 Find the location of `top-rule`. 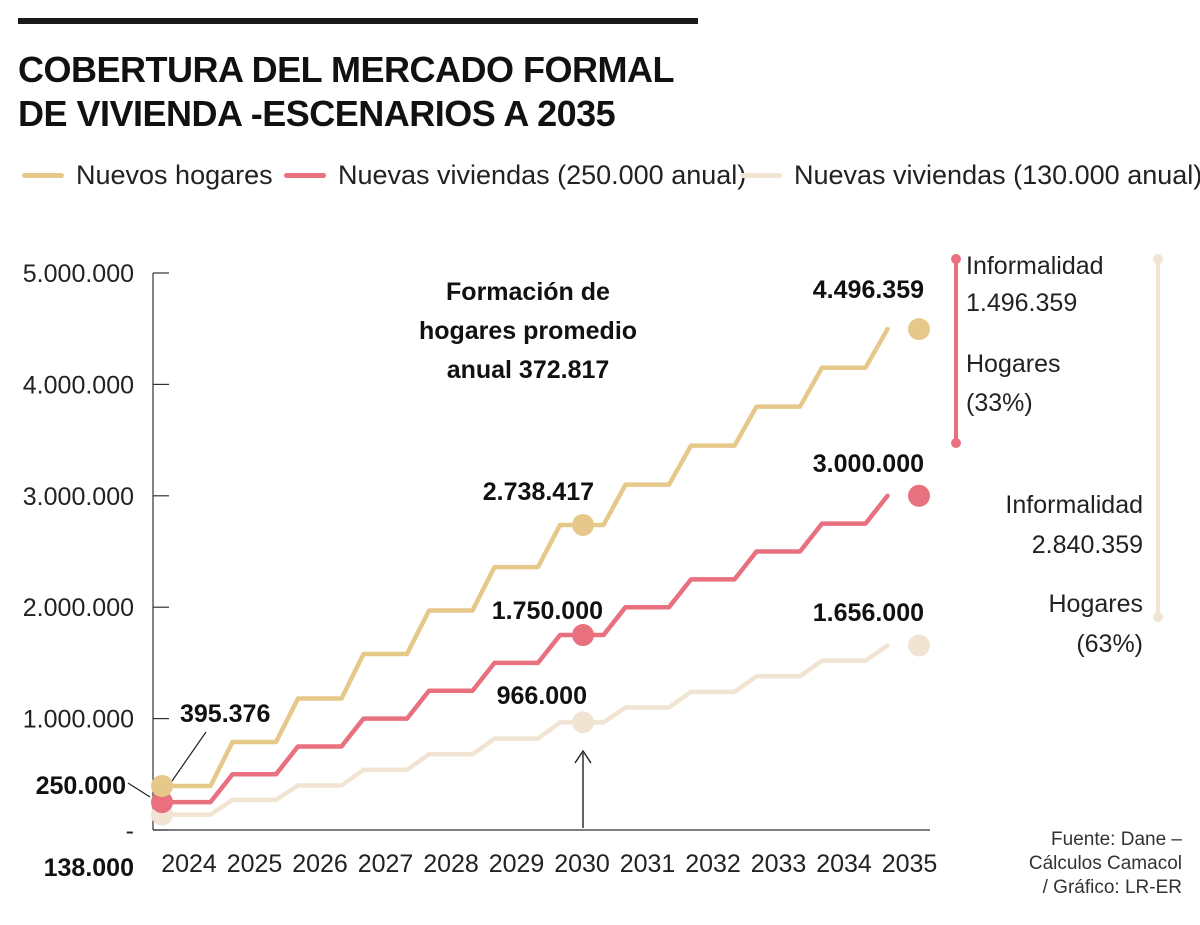

top-rule is located at coordinates (358, 21).